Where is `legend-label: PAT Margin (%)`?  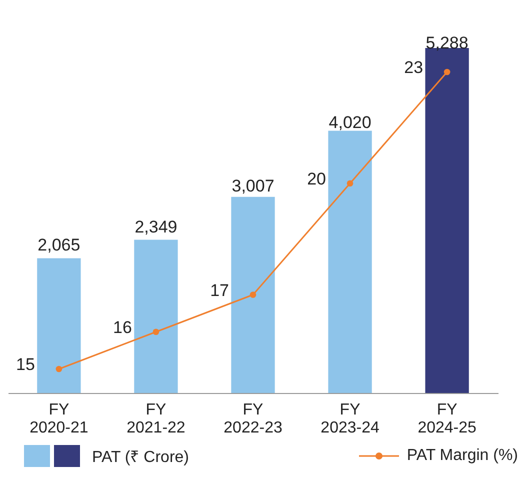
legend-label: PAT Margin (%) is located at coordinates (462, 456).